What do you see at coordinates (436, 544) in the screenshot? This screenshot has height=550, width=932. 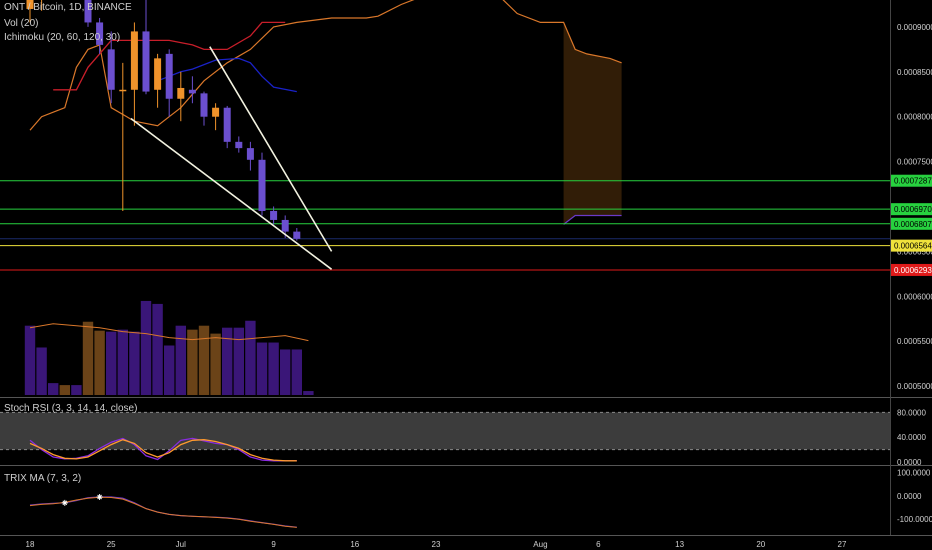 I see `date-tick-label-5: 23` at bounding box center [436, 544].